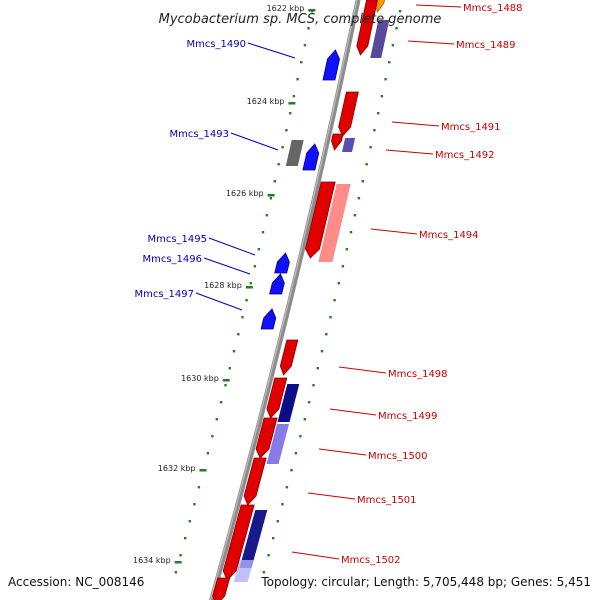 This screenshot has height=600, width=600. I want to click on gene-label-mmcs-1496: Mmcs_1496, so click(172, 259).